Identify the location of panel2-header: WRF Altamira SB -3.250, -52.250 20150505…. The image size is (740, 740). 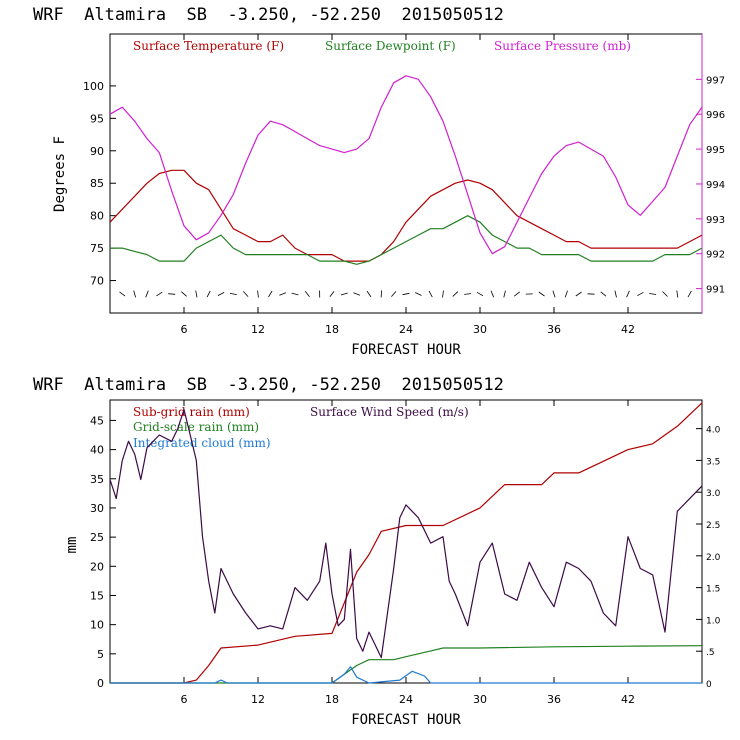
(268, 385).